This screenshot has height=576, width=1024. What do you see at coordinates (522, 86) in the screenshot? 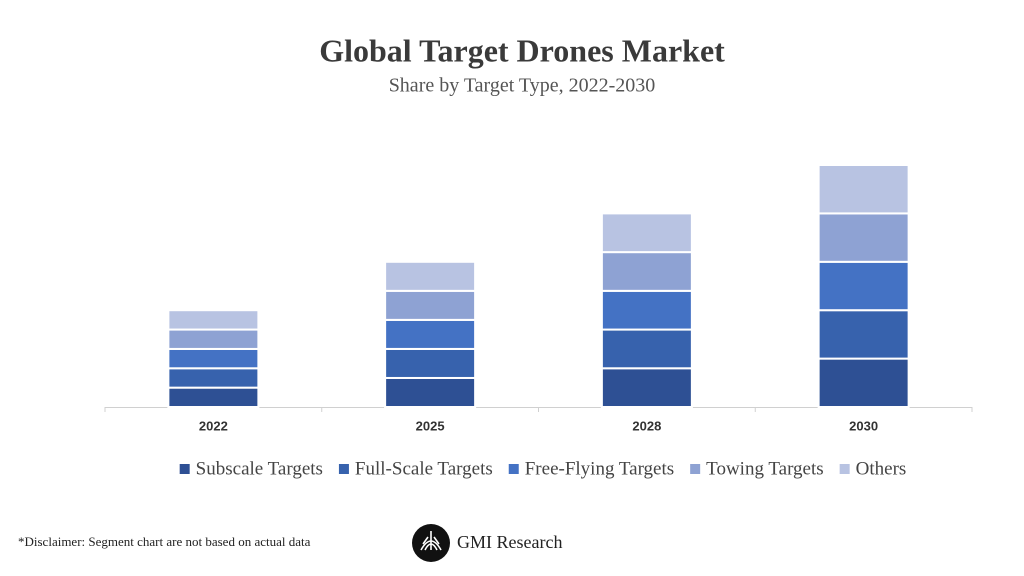
I see `chart-subtitle: Share by Target Type, 2022-2030` at bounding box center [522, 86].